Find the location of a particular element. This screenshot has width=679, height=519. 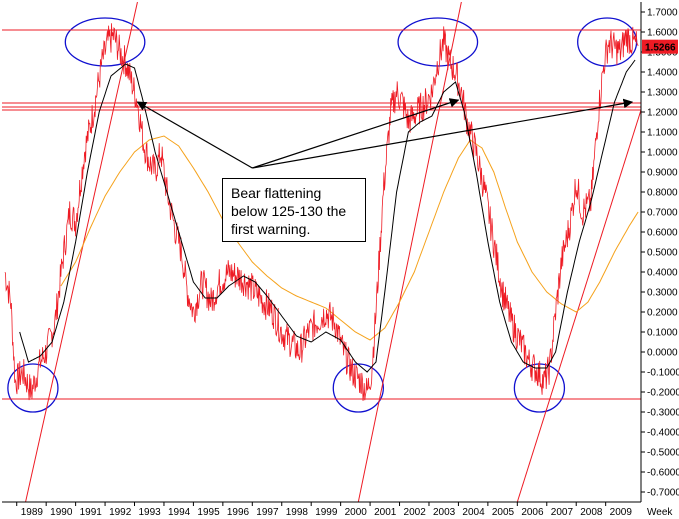

annotation-arrows is located at coordinates (385, 133).